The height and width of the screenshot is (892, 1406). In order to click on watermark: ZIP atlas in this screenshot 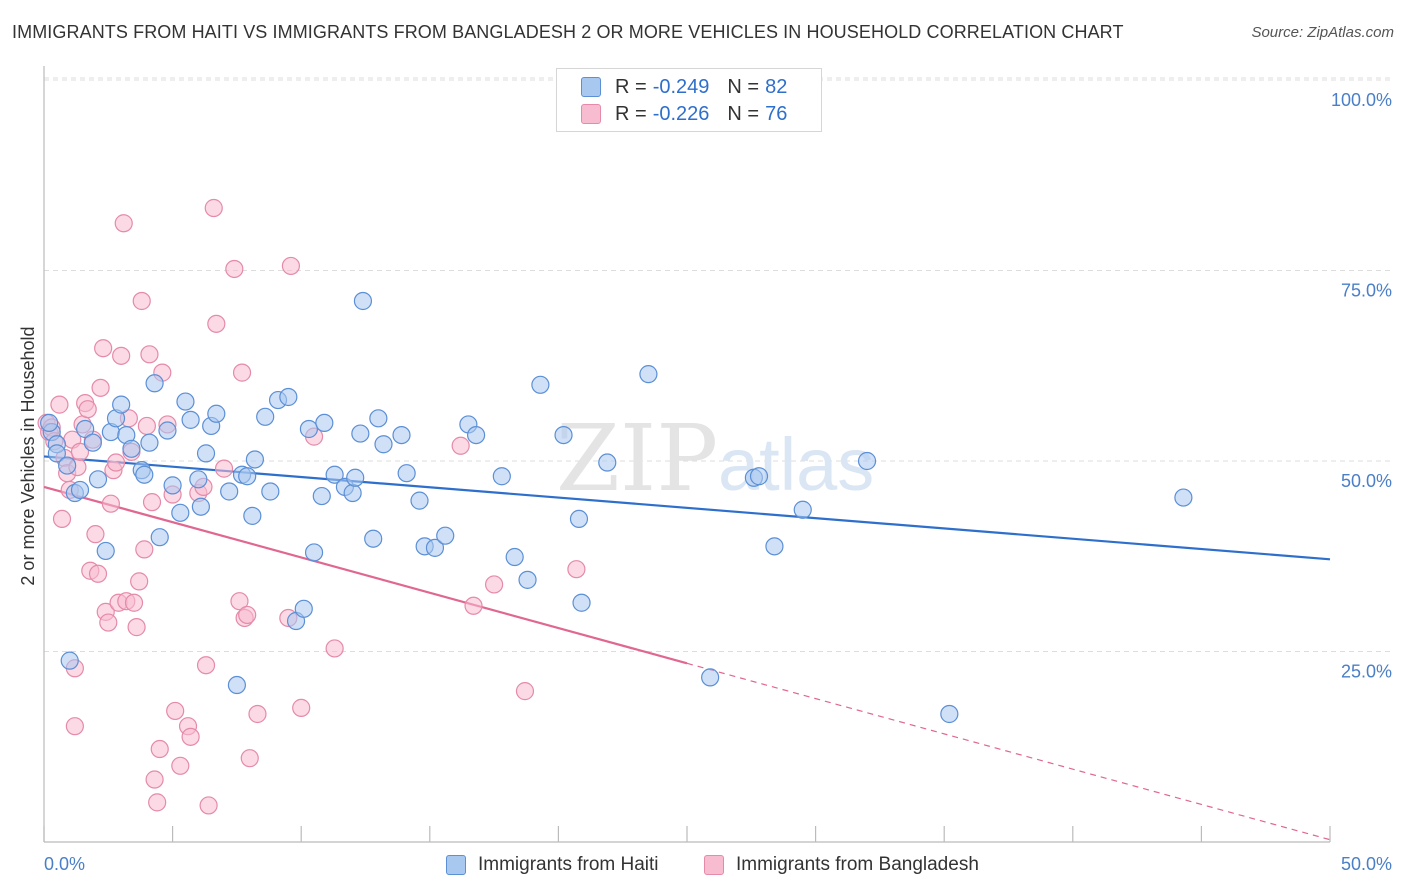, I will do `click(715, 458)`.